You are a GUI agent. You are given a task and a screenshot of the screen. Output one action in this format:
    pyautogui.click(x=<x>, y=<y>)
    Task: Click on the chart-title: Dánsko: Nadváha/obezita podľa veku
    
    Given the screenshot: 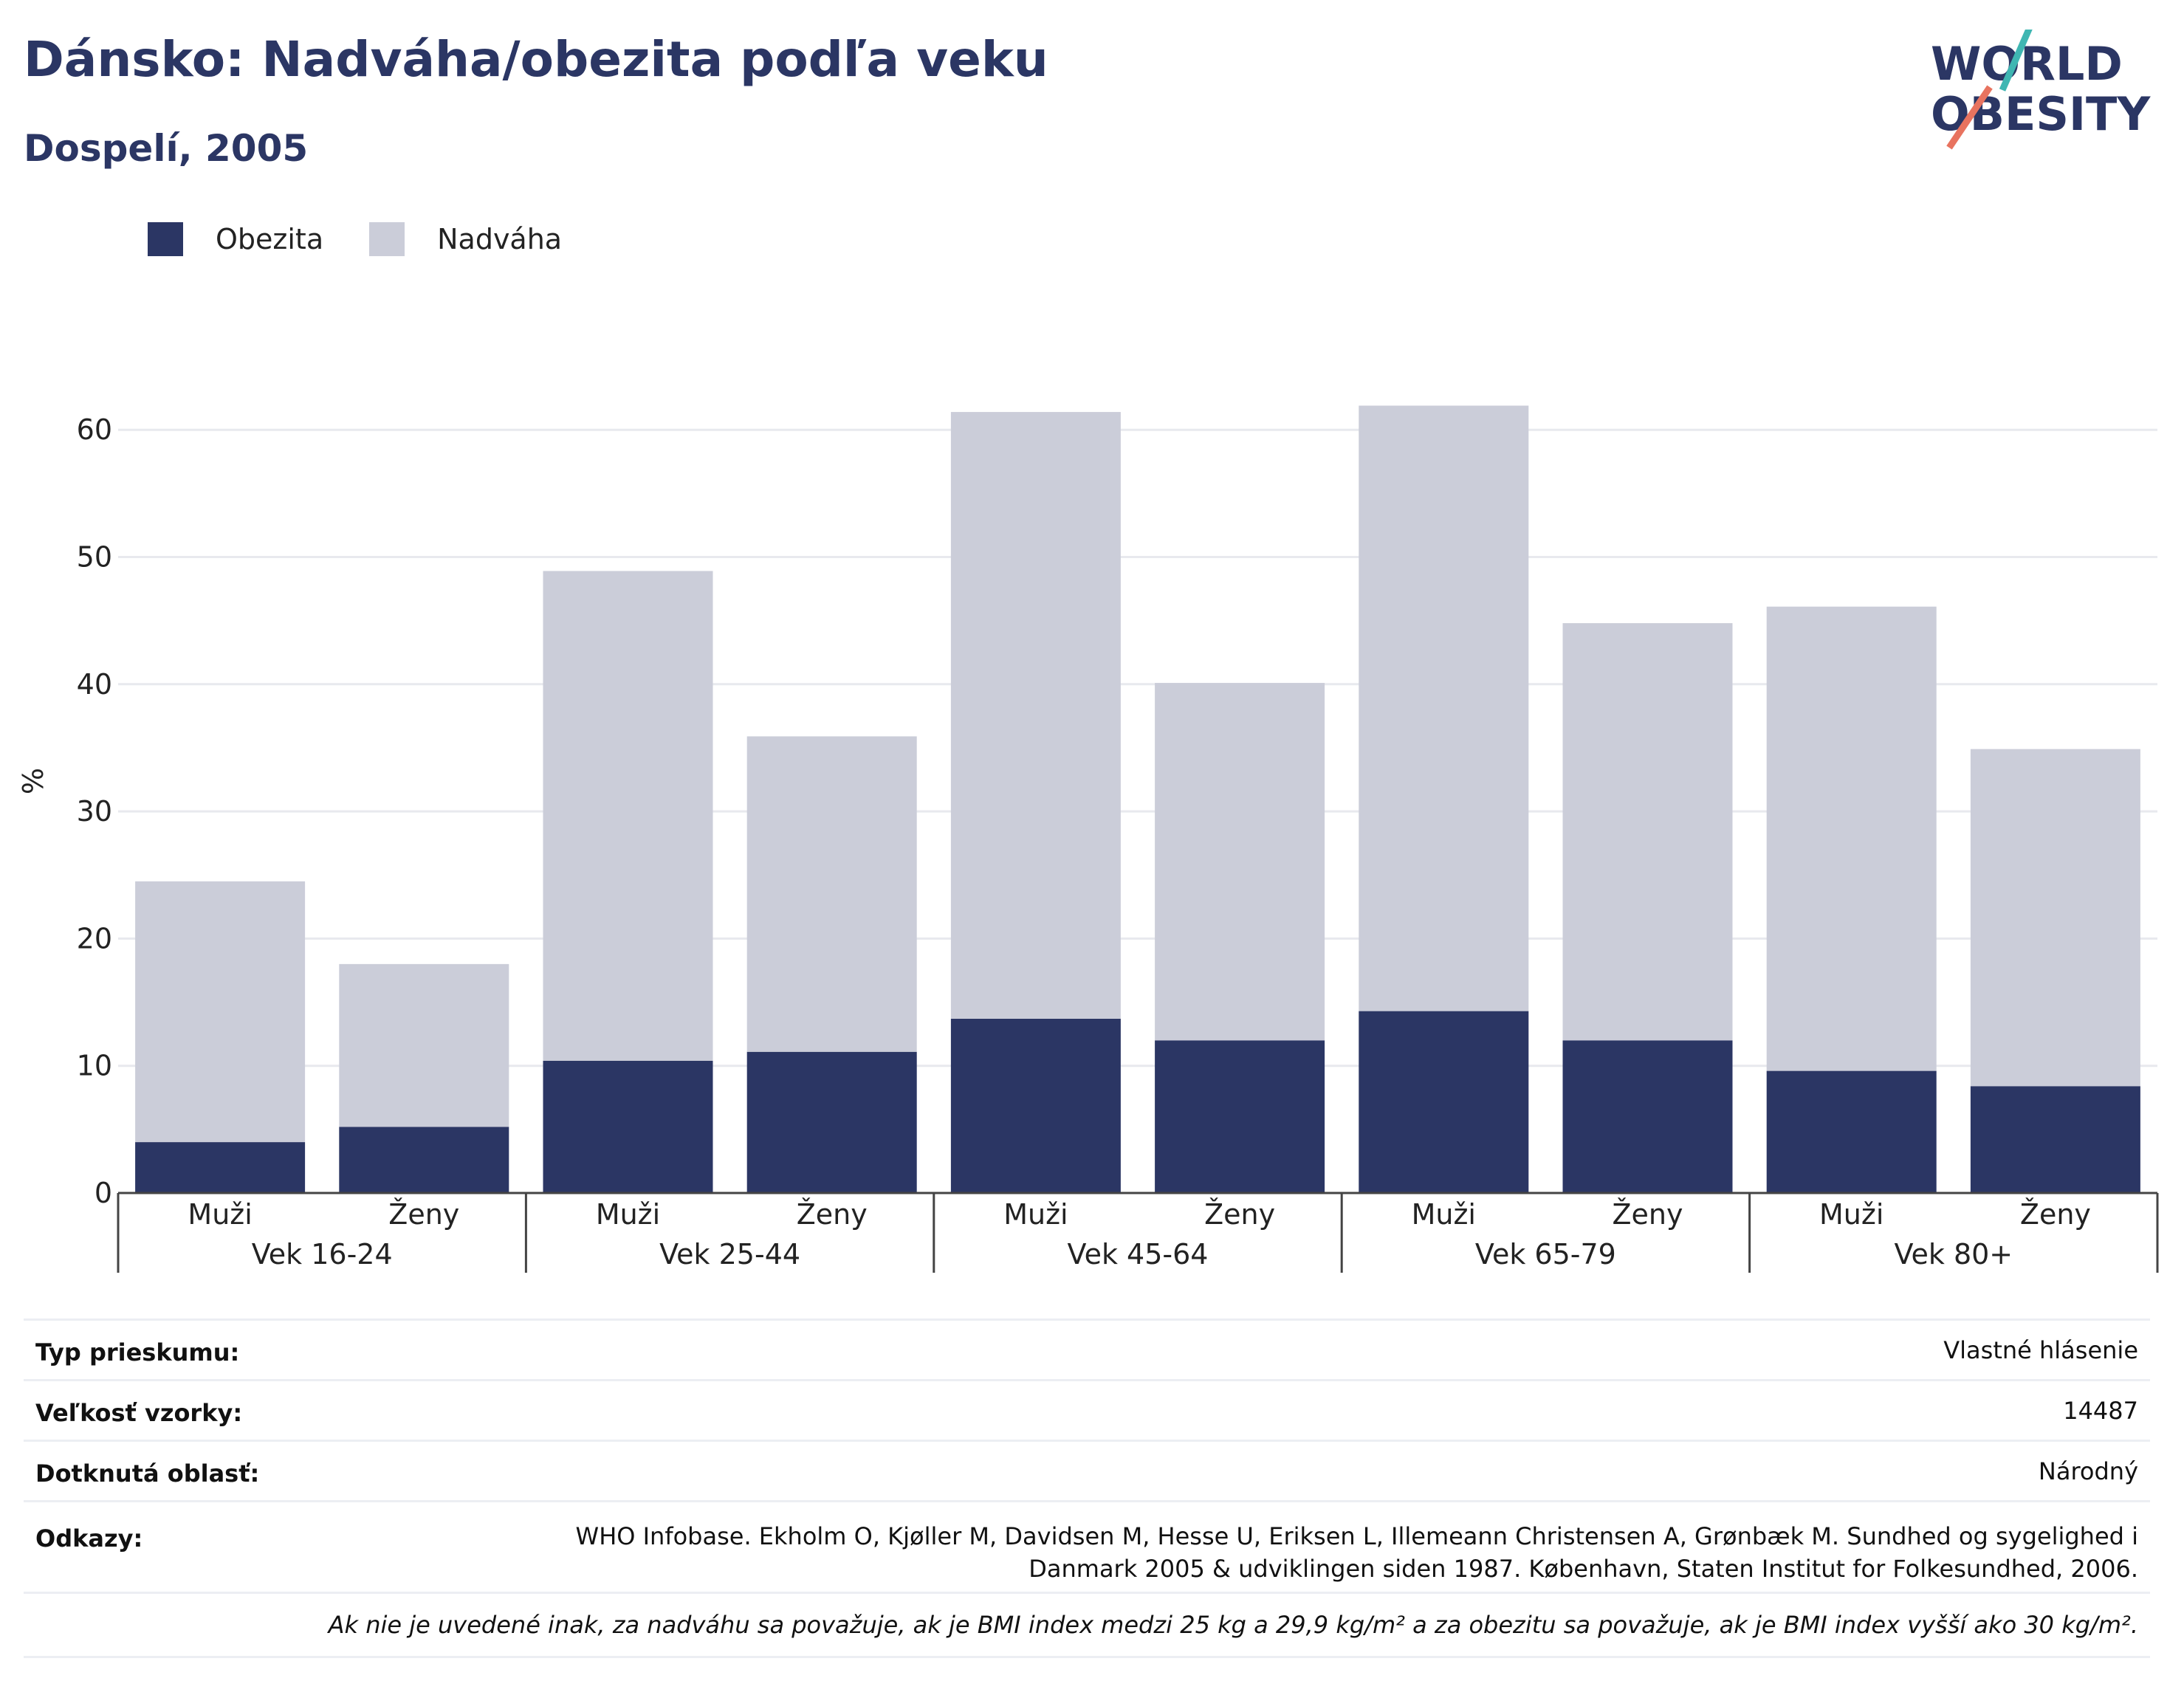 What is the action you would take?
    pyautogui.click(x=536, y=60)
    